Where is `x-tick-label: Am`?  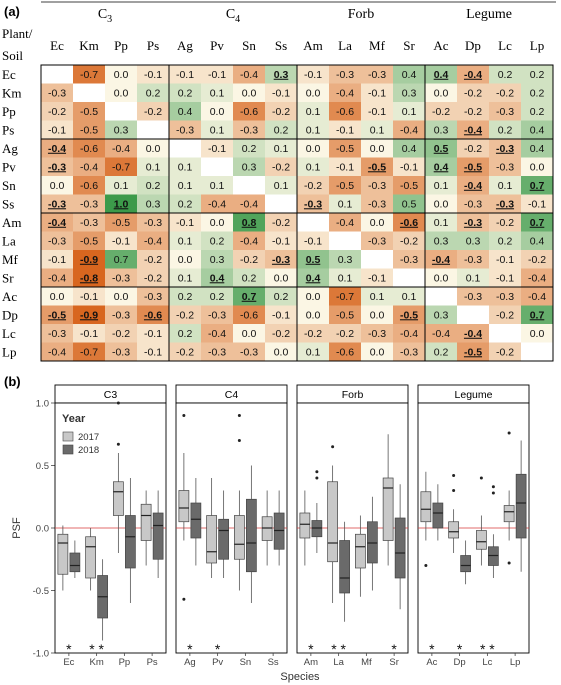
x-tick-label: Am is located at coordinates (311, 662).